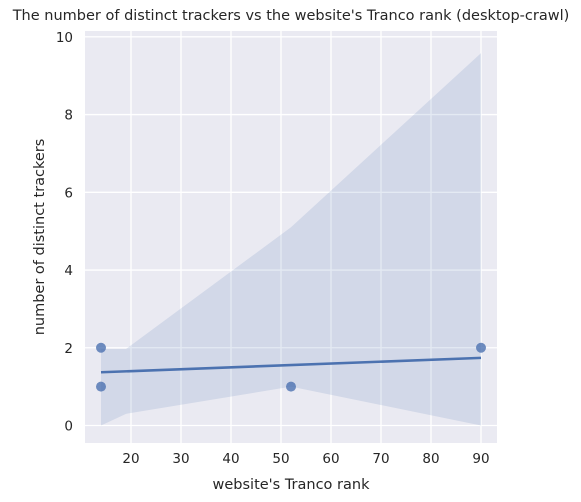 Image resolution: width=581 pixels, height=502 pixels. I want to click on y-tick-label: 4, so click(68, 271).